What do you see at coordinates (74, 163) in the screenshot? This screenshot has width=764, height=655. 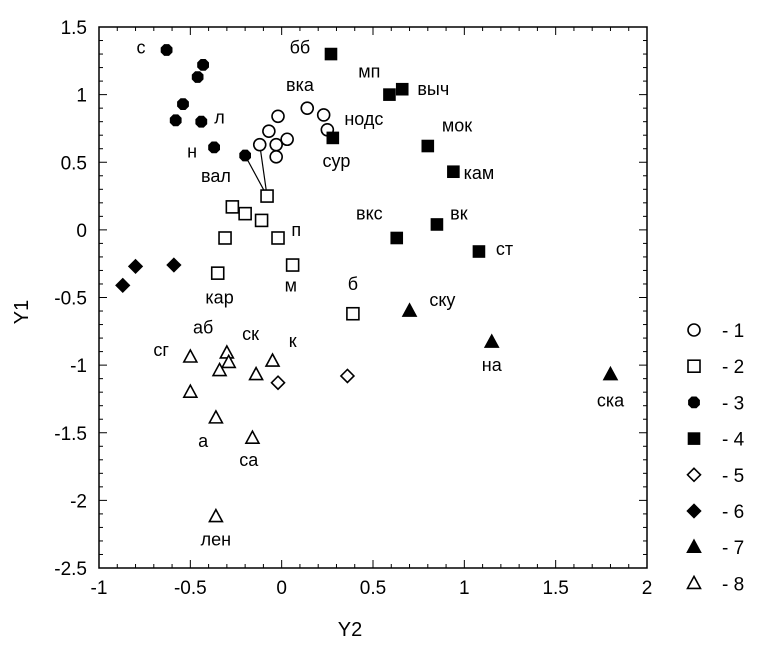 I see `y-tick-label: 0.5` at bounding box center [74, 163].